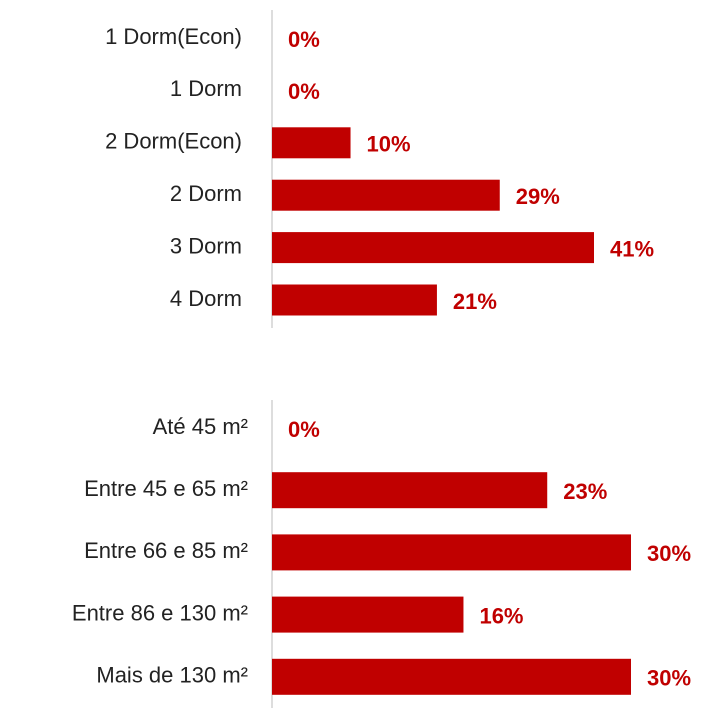 This screenshot has height=708, width=706. I want to click on category-label: Entre 45 e 65 m², so click(166, 488).